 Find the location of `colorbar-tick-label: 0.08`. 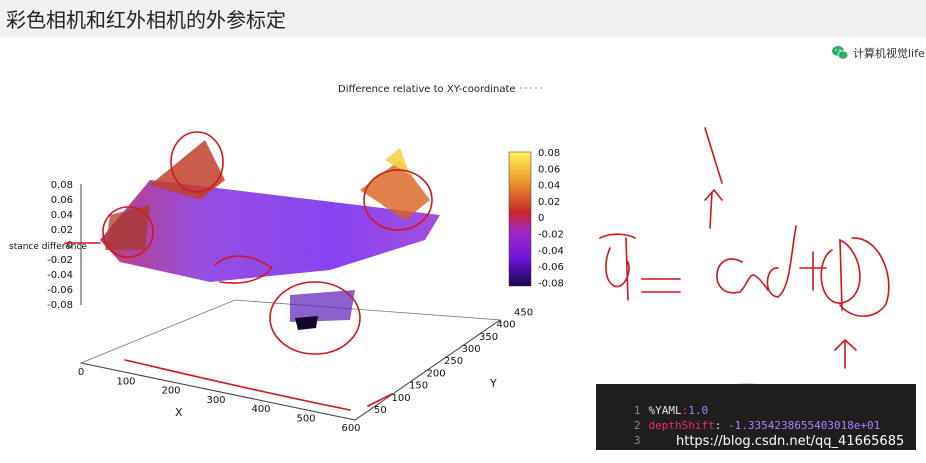

colorbar-tick-label: 0.08 is located at coordinates (549, 153).